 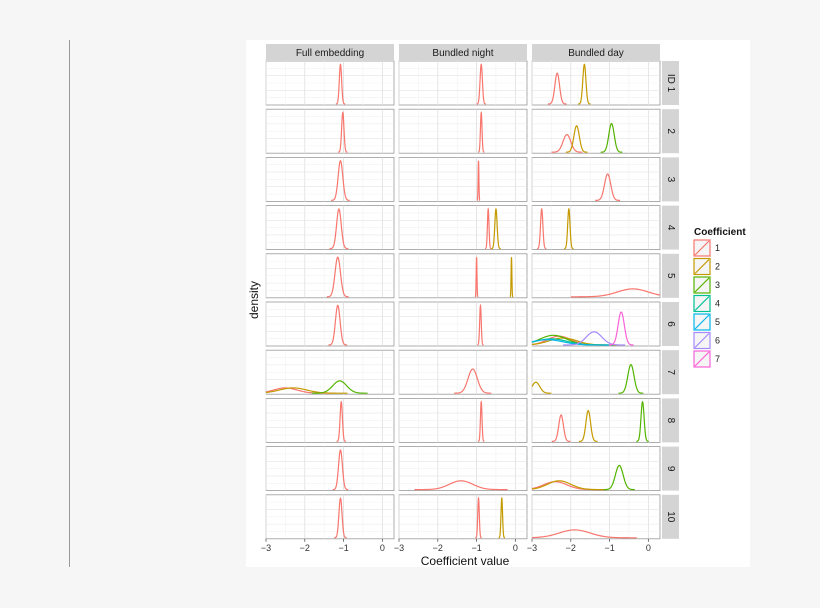 What do you see at coordinates (465, 561) in the screenshot?
I see `x-axis-label: Coefficient value` at bounding box center [465, 561].